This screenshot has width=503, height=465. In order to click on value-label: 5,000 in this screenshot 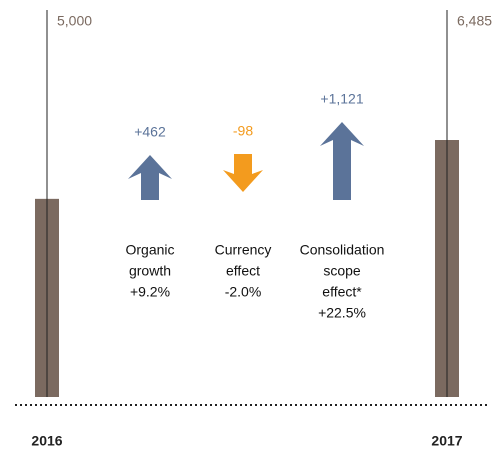, I will do `click(74, 21)`.